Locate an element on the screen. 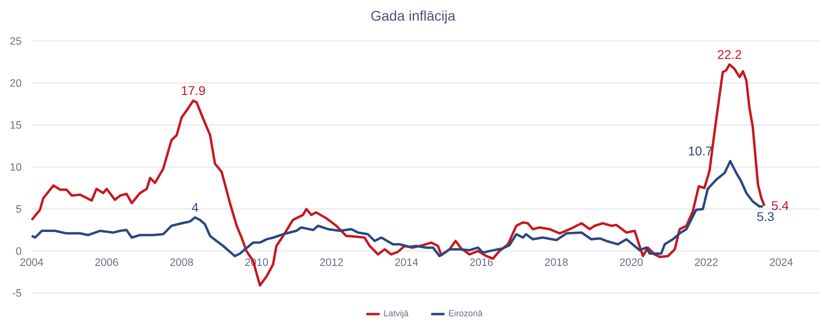 This screenshot has height=330, width=827. x-tick-label: 2018 is located at coordinates (556, 262).